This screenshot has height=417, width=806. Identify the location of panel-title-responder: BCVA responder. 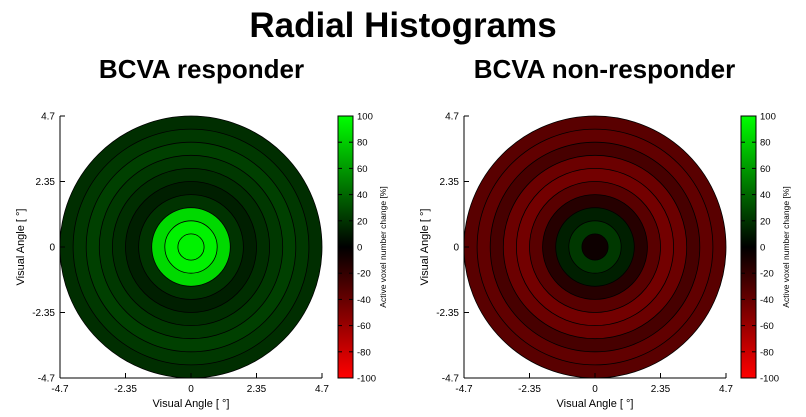
(201, 69).